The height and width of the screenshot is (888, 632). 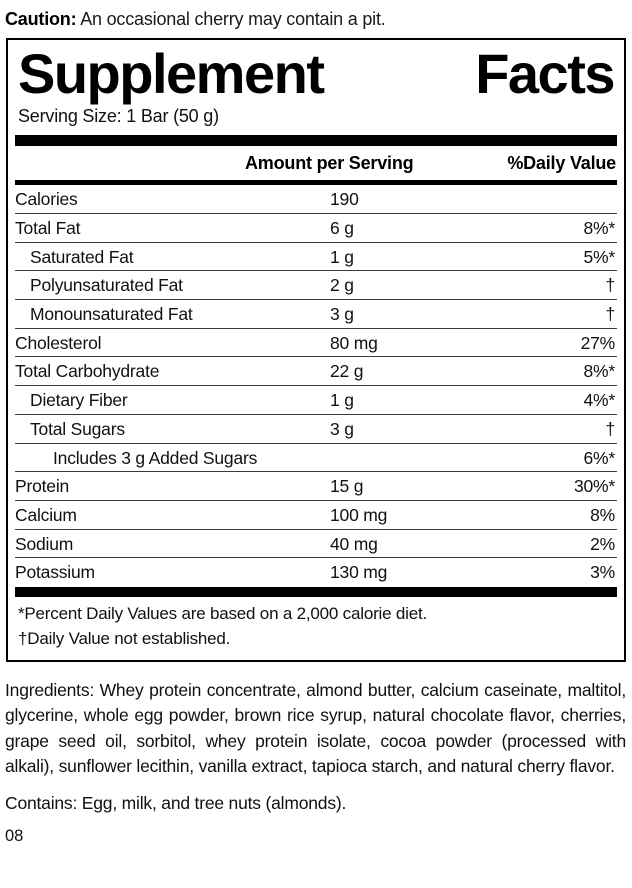 I want to click on row-potassium: Potassium 130 mg 3%, so click(x=316, y=572).